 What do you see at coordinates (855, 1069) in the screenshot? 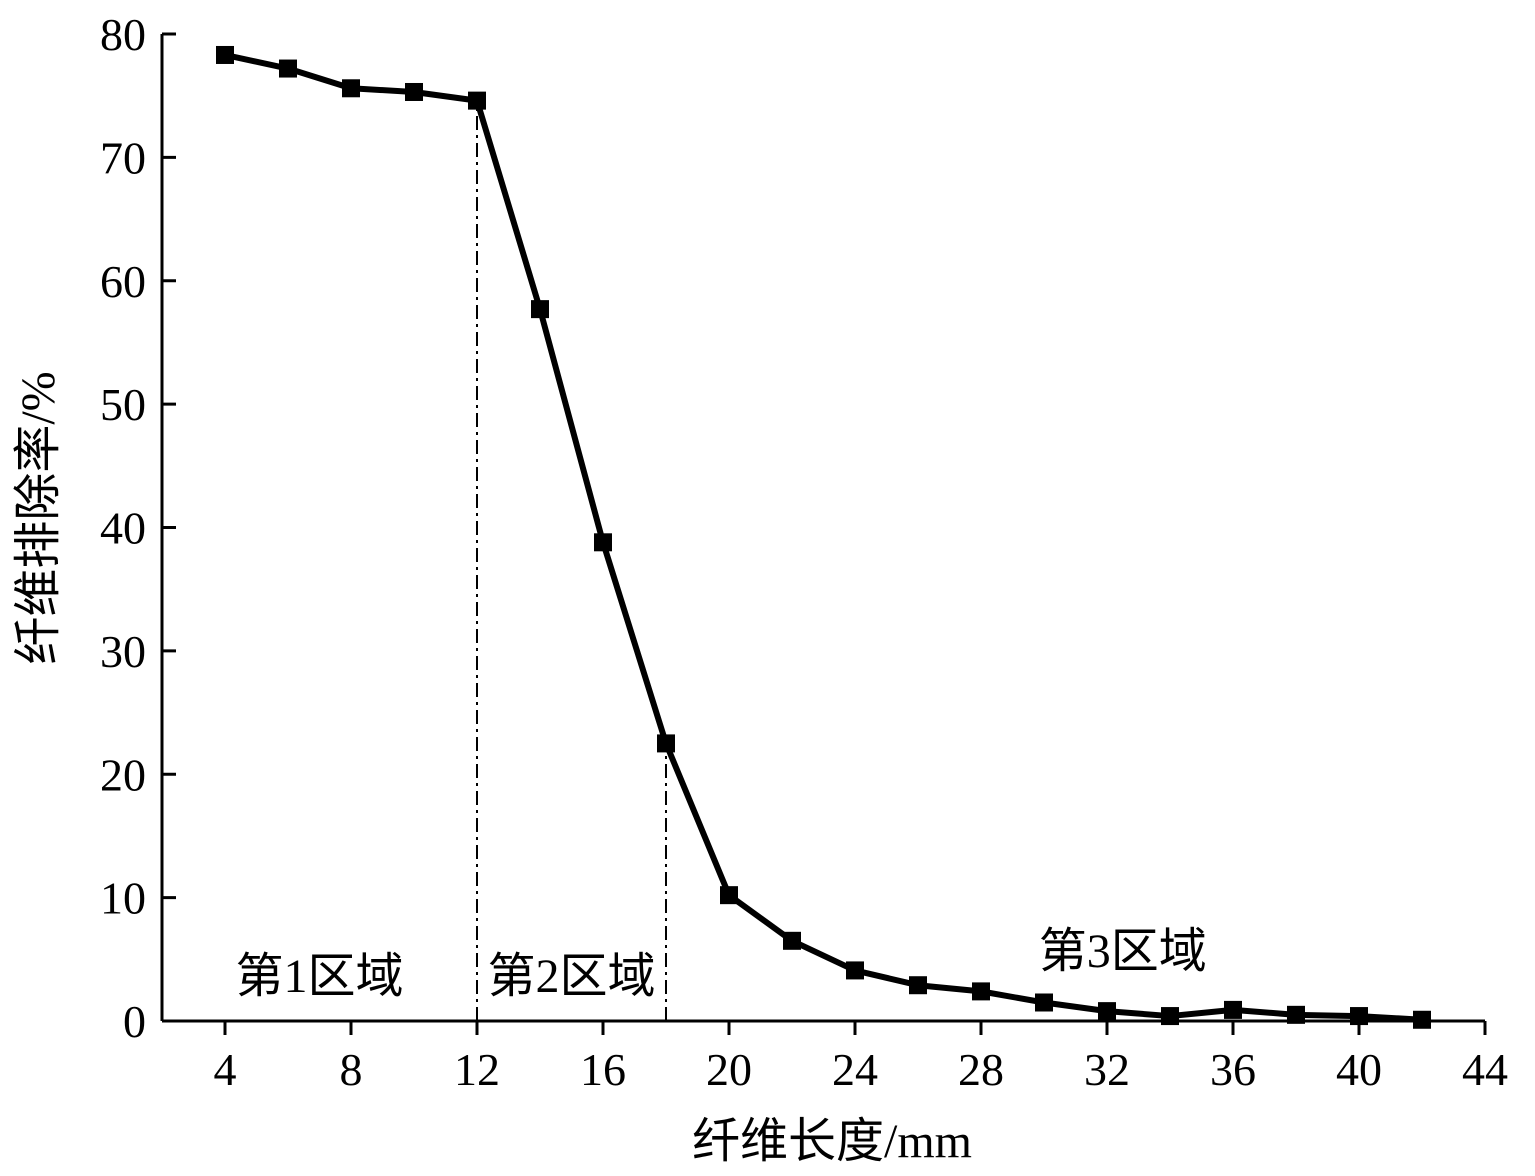
I see `x-tick-label: 24` at bounding box center [855, 1069].